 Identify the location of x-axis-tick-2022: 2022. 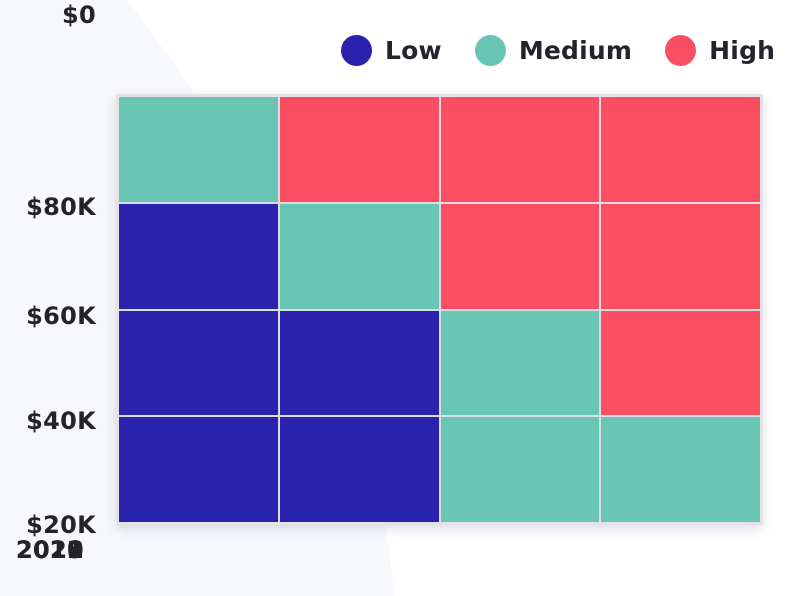
(50, 550).